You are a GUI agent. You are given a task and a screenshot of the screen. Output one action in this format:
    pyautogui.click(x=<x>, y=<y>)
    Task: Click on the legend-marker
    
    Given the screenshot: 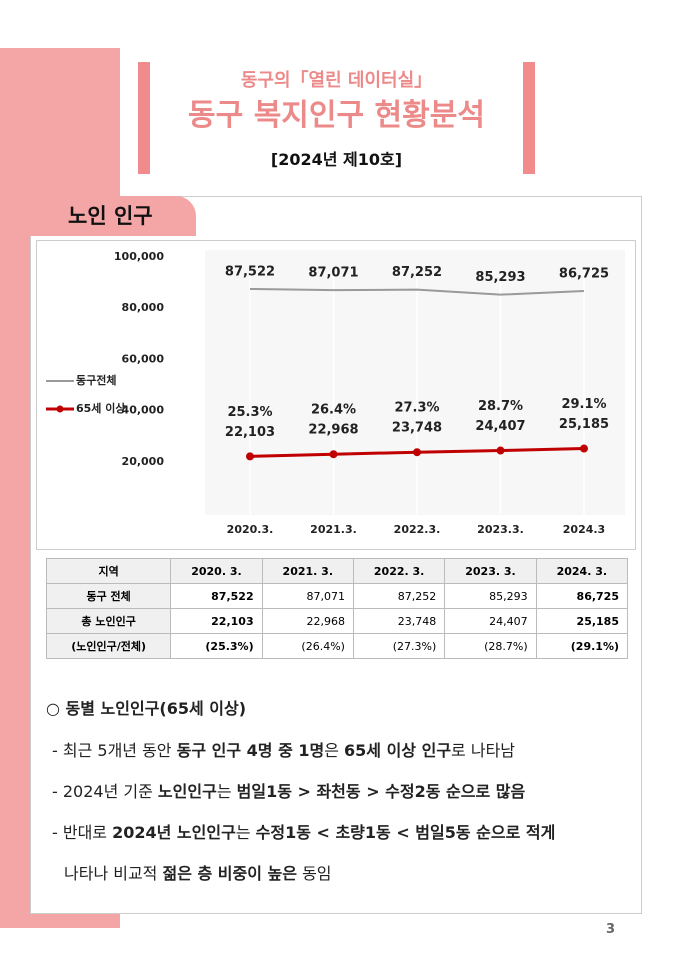 What is the action you would take?
    pyautogui.click(x=60, y=409)
    